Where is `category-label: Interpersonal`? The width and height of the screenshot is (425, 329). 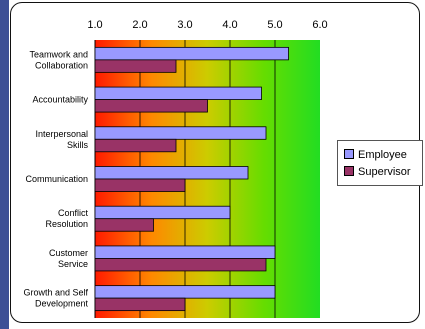 category-label: Interpersonal is located at coordinates (61, 134).